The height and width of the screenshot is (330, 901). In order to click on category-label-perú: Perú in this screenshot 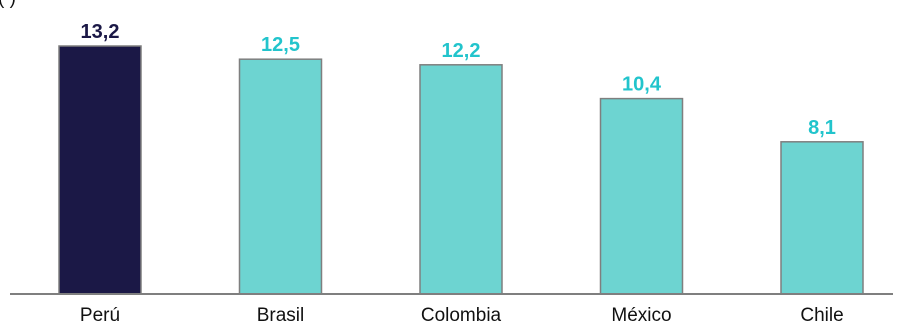, I will do `click(100, 315)`.